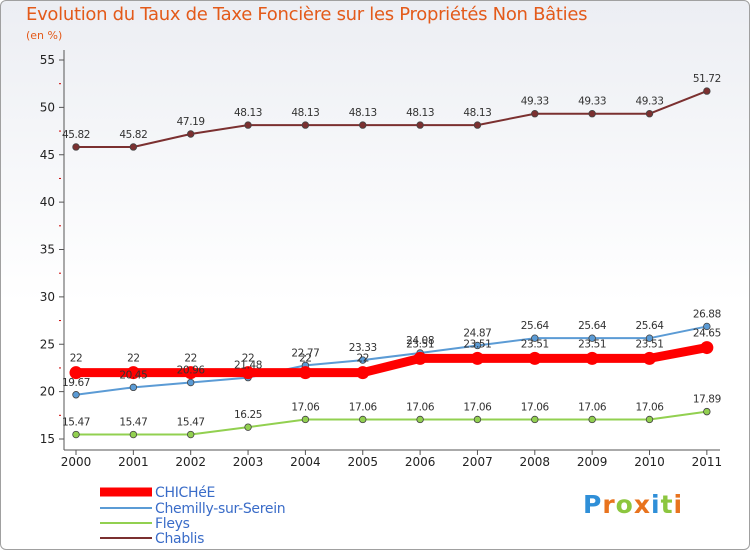 The image size is (750, 550). I want to click on y-axis-ticks: 15 20 25 30 35 40 45 50 55, so click(52, 249).